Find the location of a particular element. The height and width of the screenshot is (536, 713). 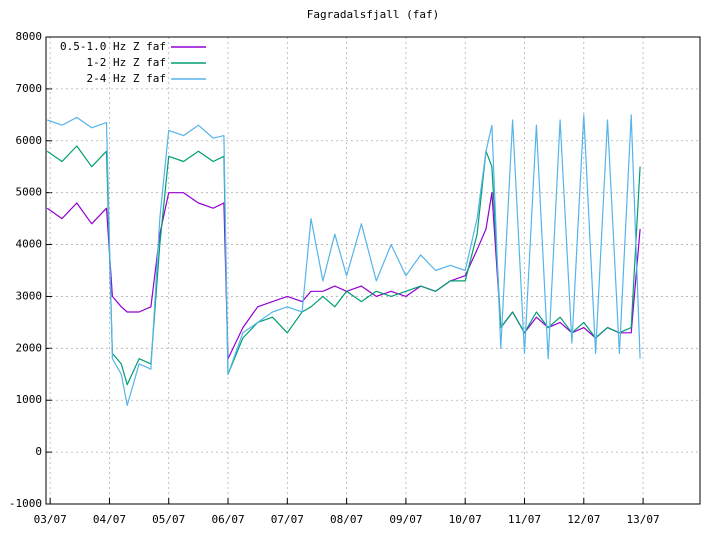

x-tick-label: 04/07 is located at coordinates (109, 519).